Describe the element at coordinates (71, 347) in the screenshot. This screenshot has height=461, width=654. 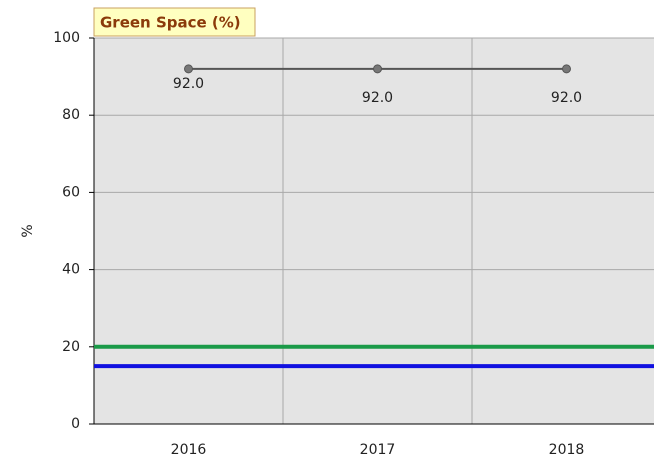
I see `y-tick-label: 20` at that location.